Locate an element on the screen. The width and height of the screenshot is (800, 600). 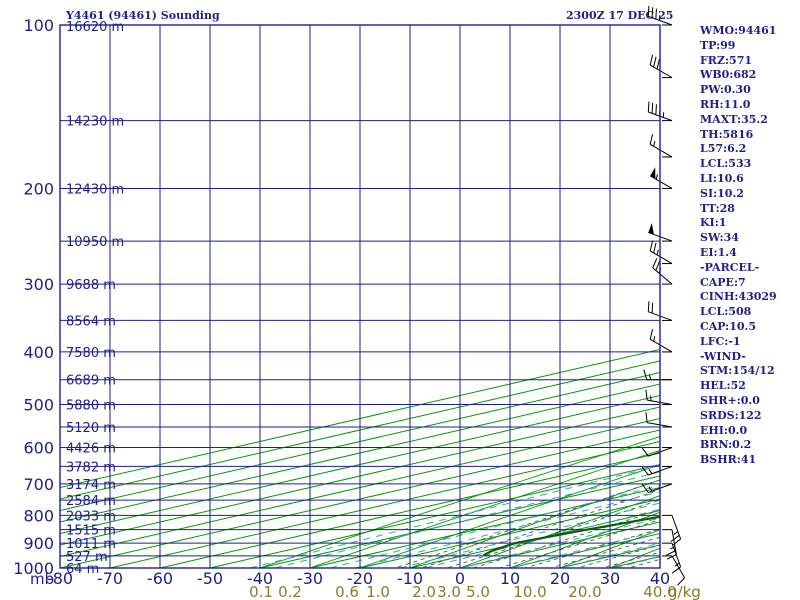
height-label: 10950 m is located at coordinates (95, 242).